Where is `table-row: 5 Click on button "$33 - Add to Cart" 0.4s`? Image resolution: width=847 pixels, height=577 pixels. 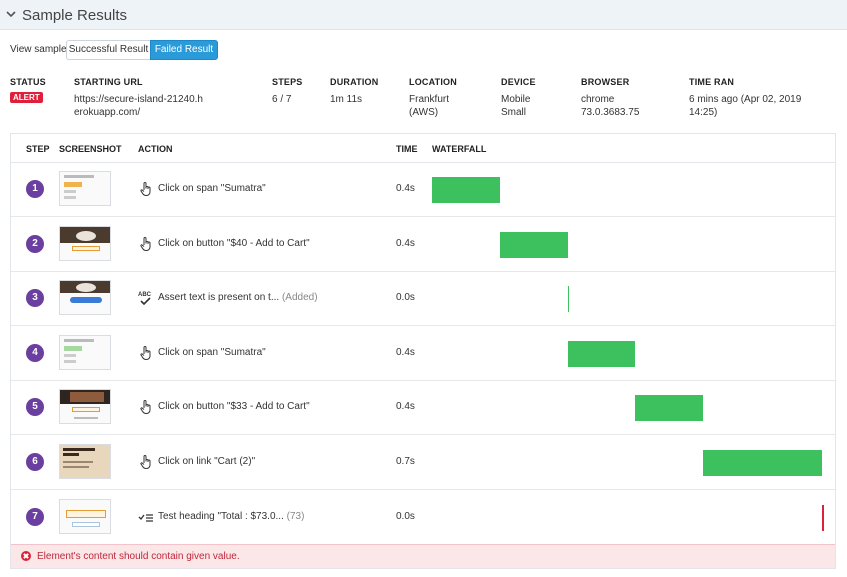 table-row: 5 Click on button "$33 - Add to Cart" 0.4s is located at coordinates (423, 408).